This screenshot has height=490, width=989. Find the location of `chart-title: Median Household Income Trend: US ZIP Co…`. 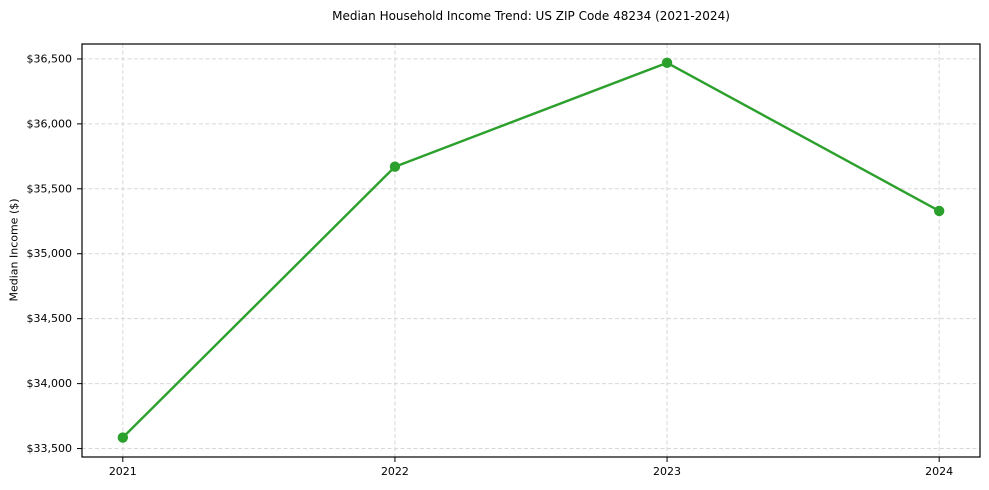

chart-title: Median Household Income Trend: US ZIP Co… is located at coordinates (531, 16).